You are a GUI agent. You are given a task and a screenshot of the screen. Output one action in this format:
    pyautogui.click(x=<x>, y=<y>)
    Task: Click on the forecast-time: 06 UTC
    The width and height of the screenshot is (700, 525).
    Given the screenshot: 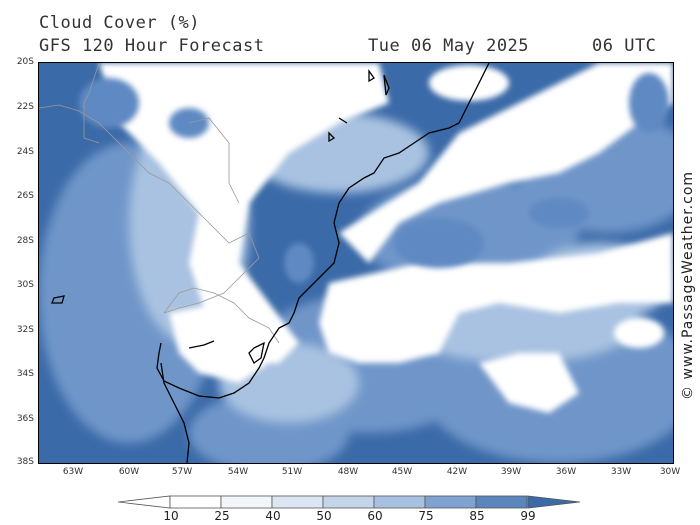 What is the action you would take?
    pyautogui.click(x=624, y=46)
    